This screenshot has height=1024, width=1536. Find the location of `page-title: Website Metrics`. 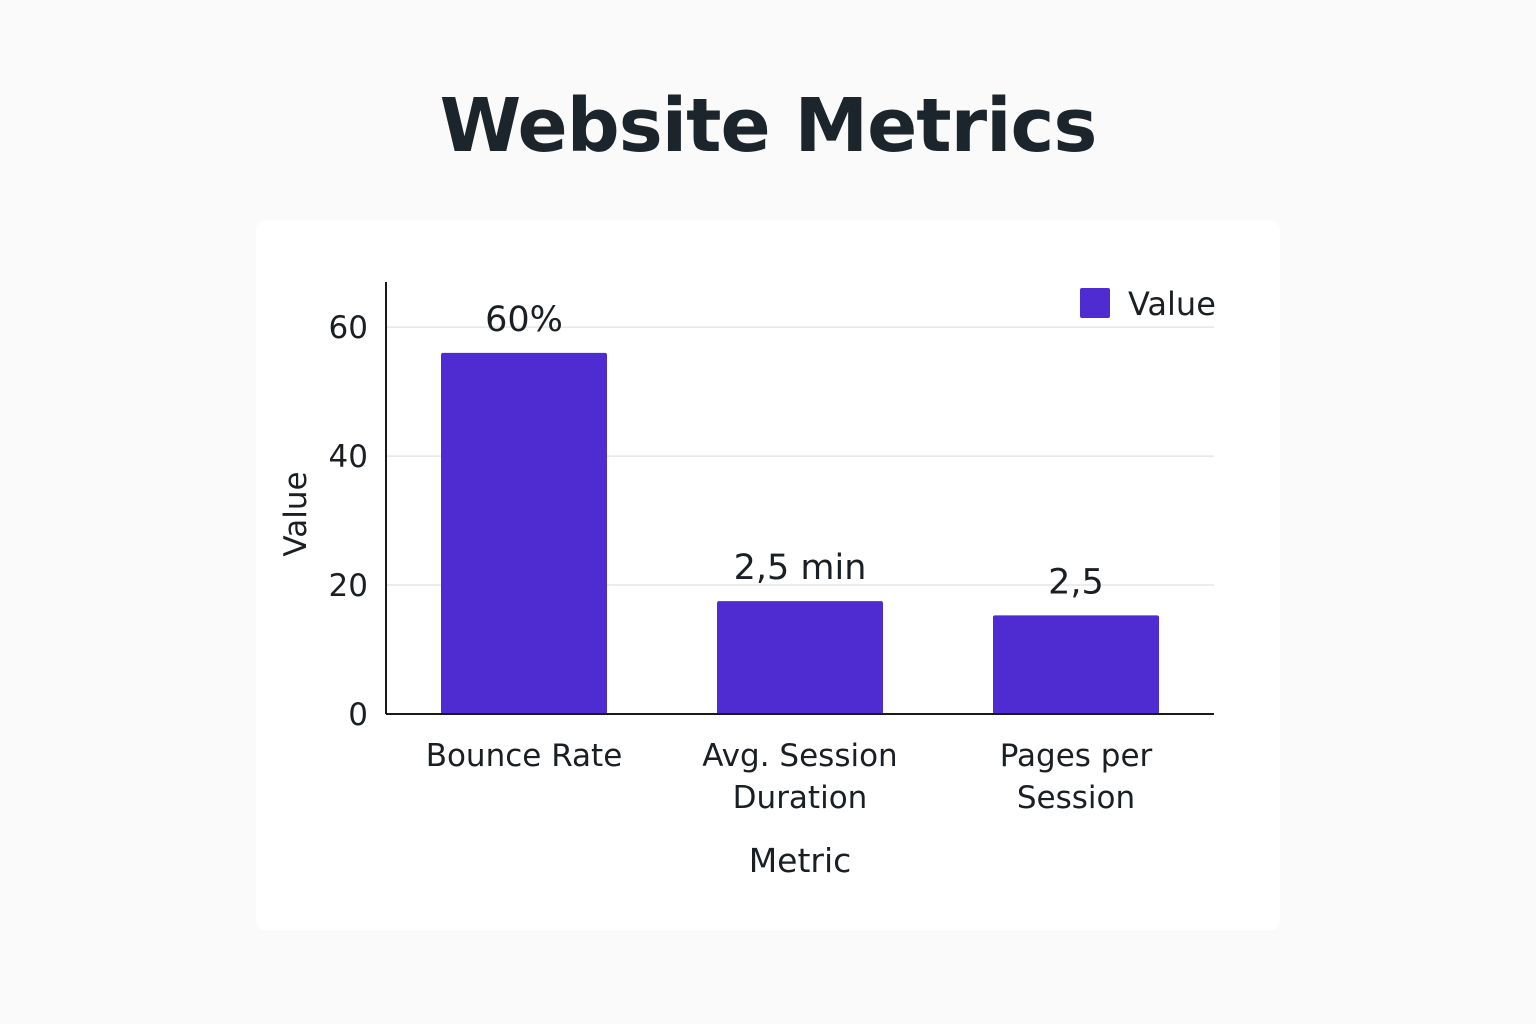

page-title: Website Metrics is located at coordinates (768, 126).